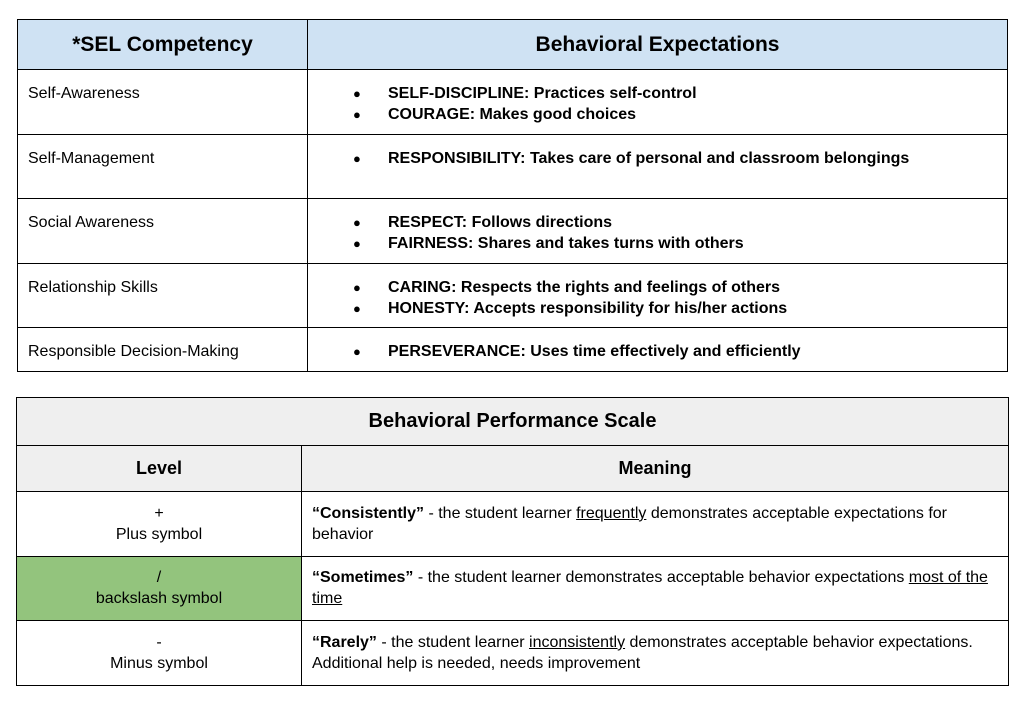 This screenshot has height=703, width=1023. What do you see at coordinates (159, 468) in the screenshot?
I see `level-header: Level` at bounding box center [159, 468].